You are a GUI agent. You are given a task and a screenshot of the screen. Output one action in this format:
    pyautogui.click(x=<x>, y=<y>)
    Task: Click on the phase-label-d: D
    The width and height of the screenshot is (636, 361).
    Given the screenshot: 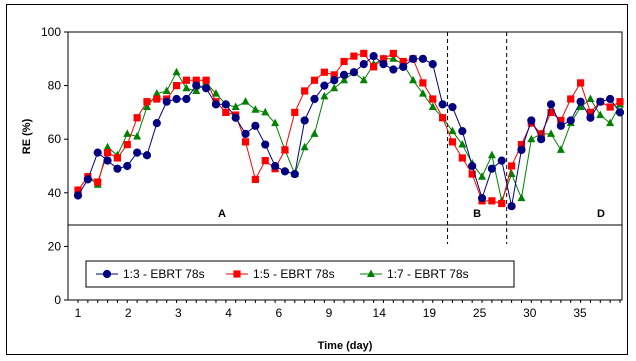 What is the action you would take?
    pyautogui.click(x=601, y=214)
    